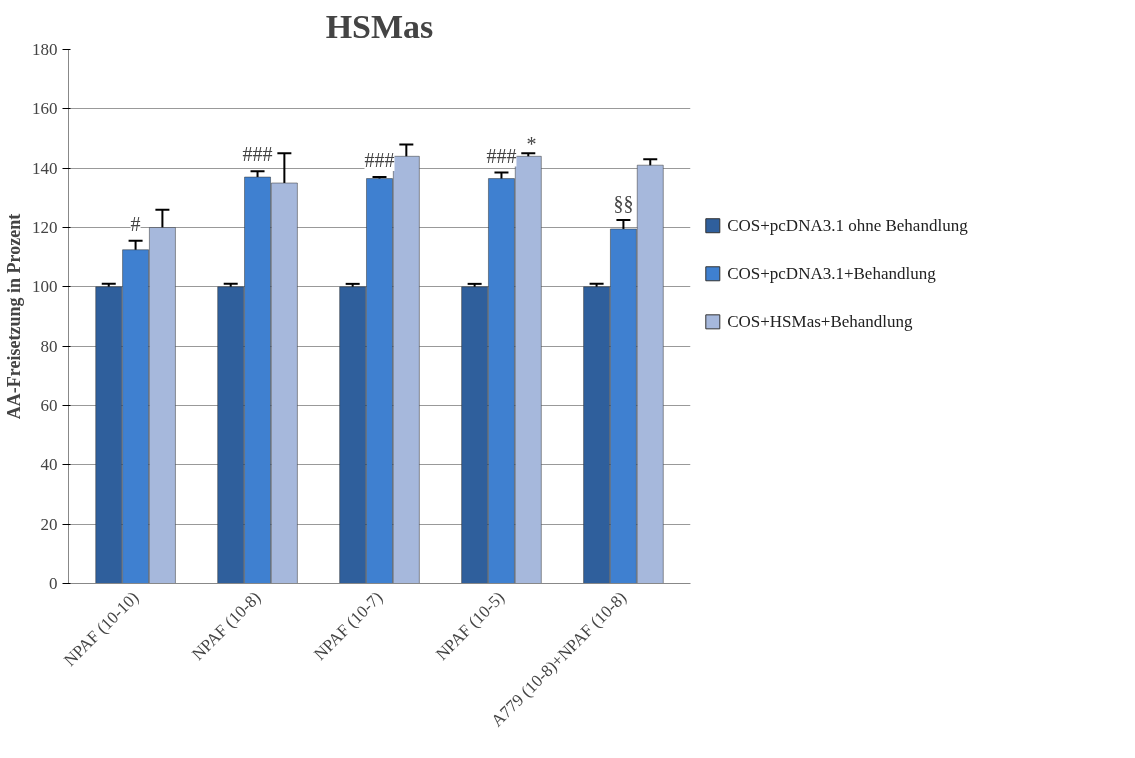 This screenshot has height=758, width=1135. Describe the element at coordinates (53, 583) in the screenshot. I see `y-tick-label: 0` at that location.